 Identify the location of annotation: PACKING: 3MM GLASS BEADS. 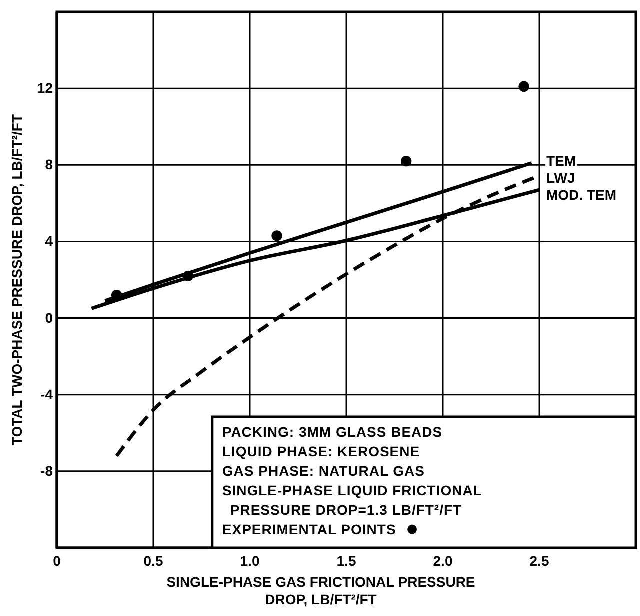
(332, 432).